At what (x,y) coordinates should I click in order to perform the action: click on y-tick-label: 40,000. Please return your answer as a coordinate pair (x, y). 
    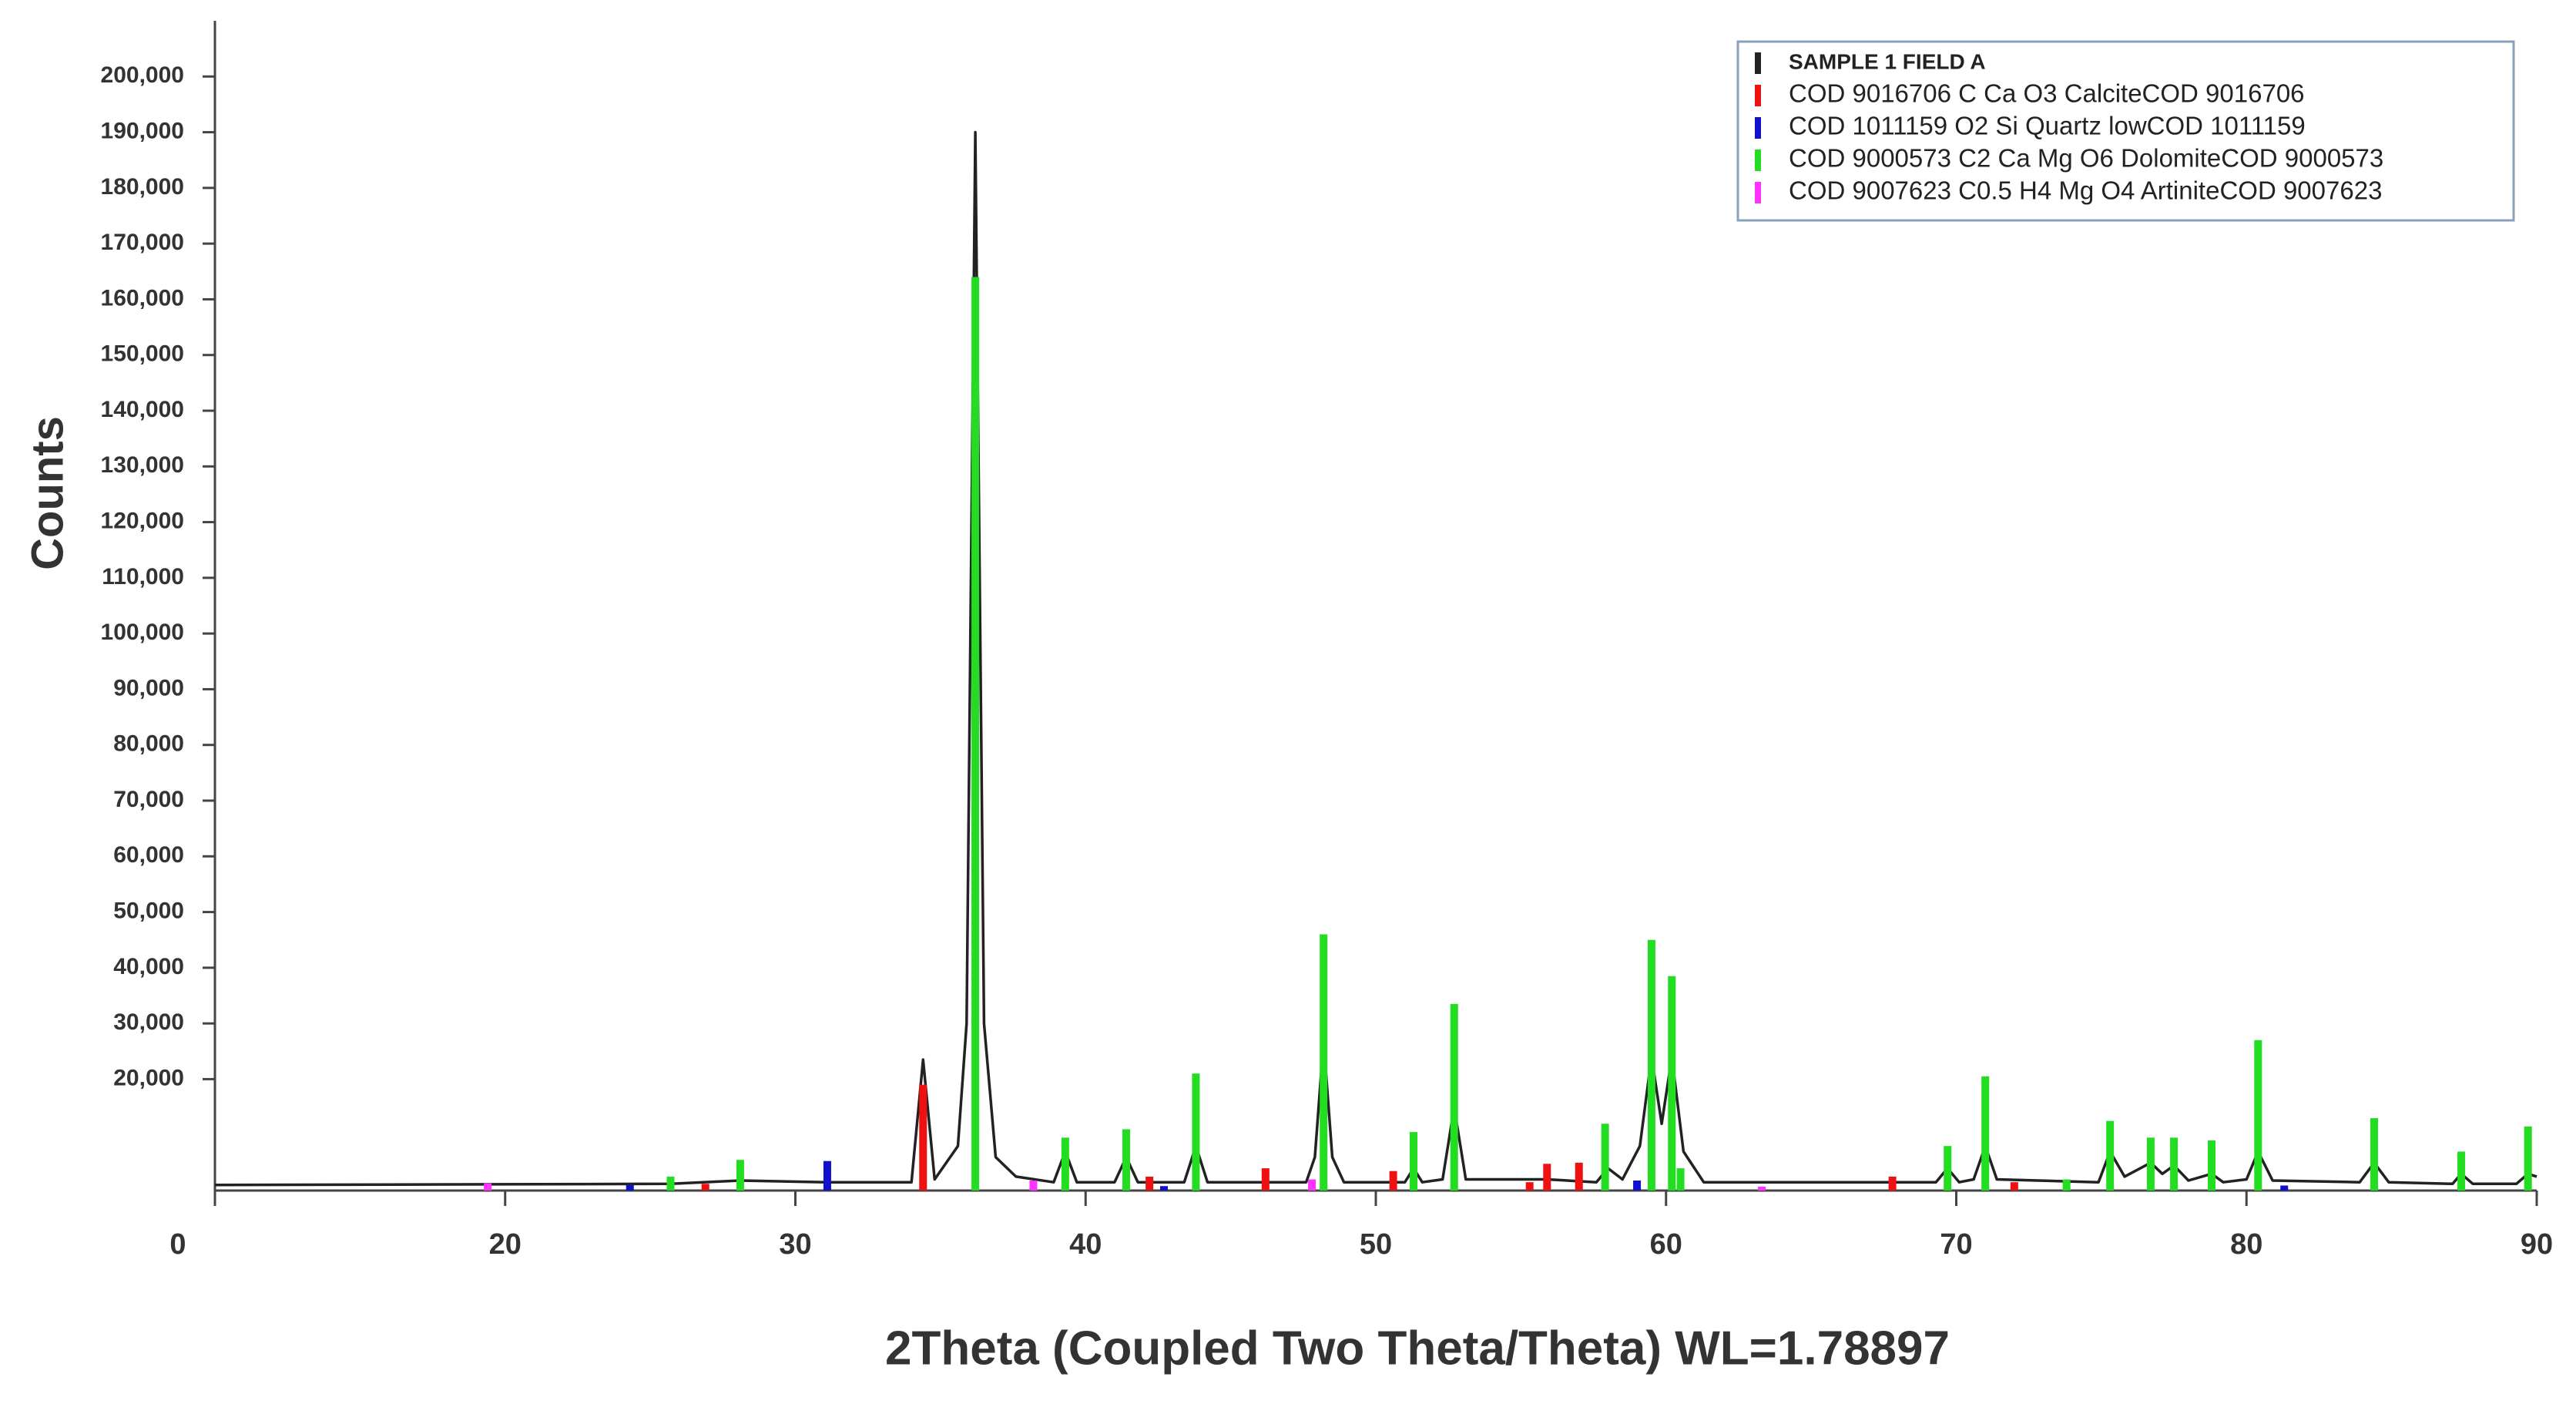
    Looking at the image, I should click on (148, 966).